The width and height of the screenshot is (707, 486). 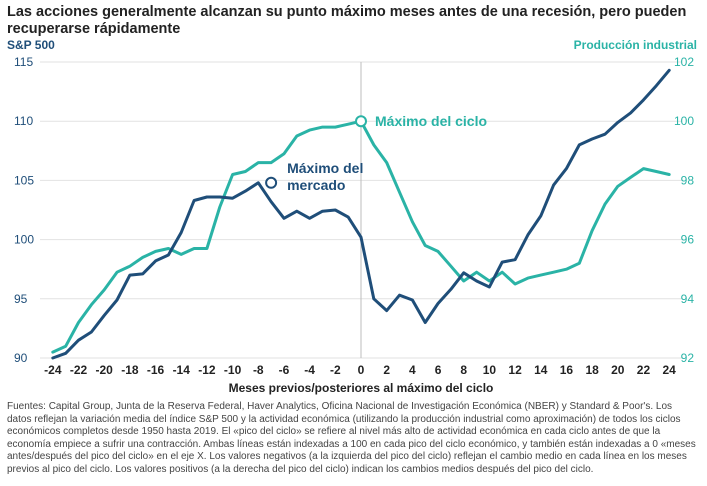 I want to click on x-tick-label: -14, so click(x=182, y=370).